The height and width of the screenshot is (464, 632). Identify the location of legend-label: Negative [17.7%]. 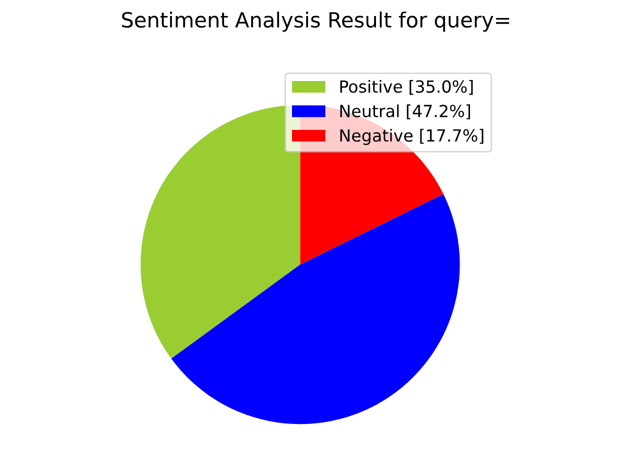
(412, 137).